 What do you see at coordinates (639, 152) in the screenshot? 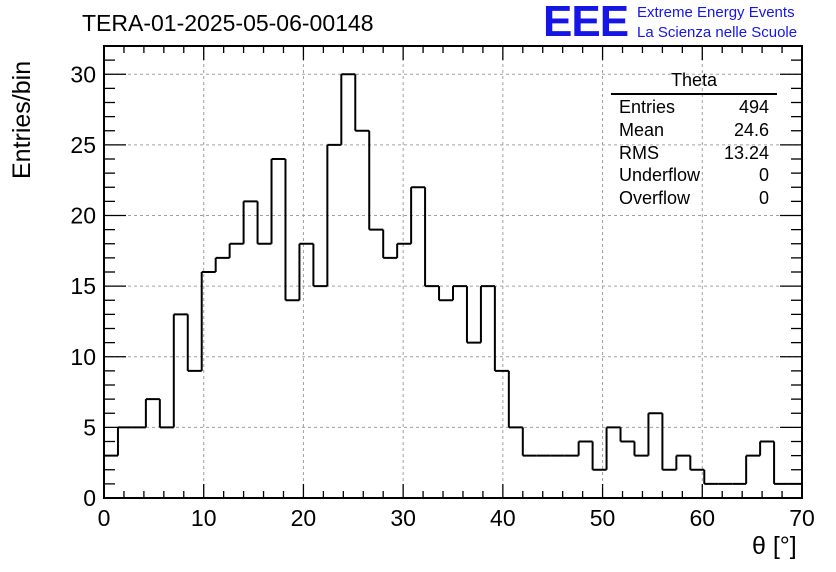
I see `stats-label: RMS` at bounding box center [639, 152].